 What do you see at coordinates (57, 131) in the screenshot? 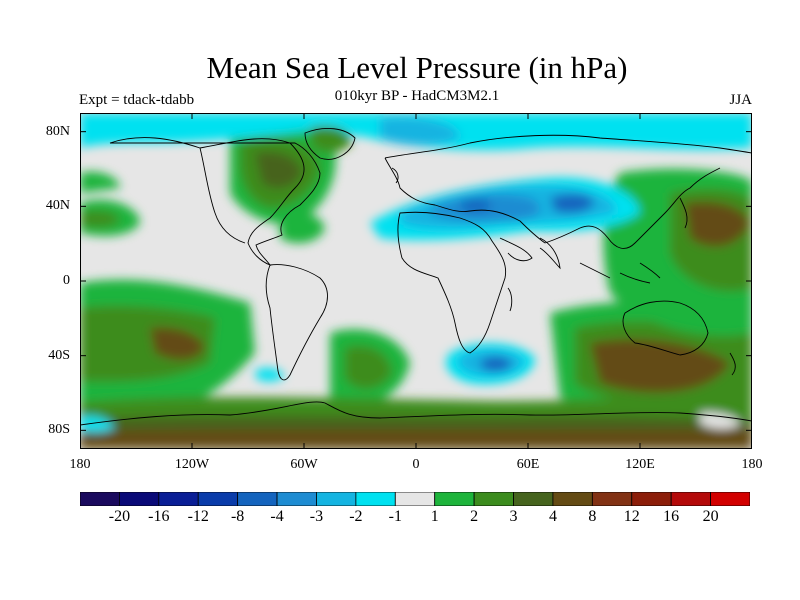
I see `latitude-tick-label: 80N` at bounding box center [57, 131].